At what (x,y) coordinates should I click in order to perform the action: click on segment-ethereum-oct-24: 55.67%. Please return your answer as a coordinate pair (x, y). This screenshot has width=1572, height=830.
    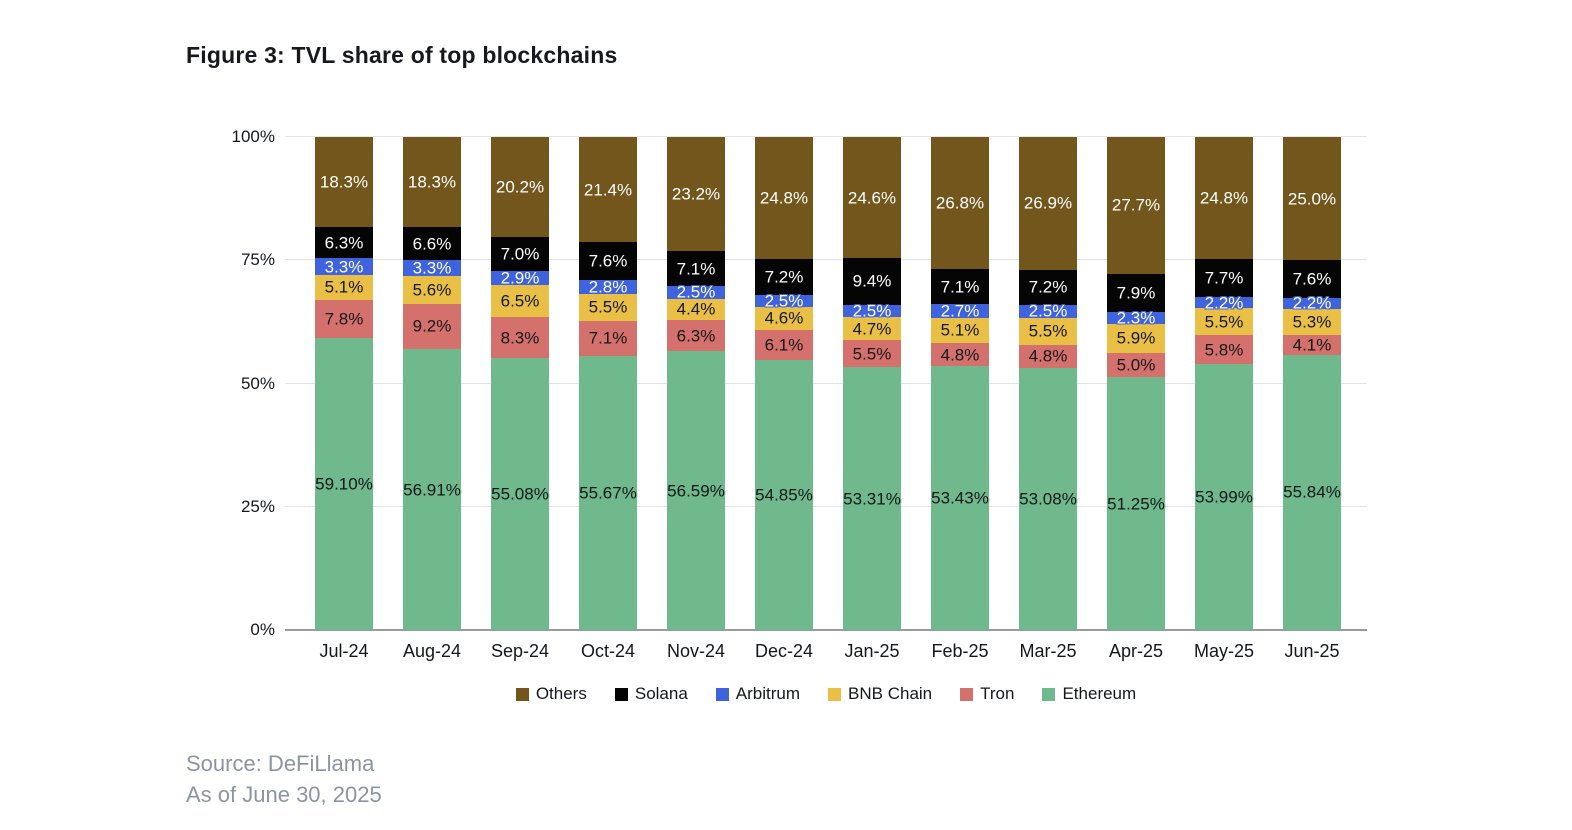
    Looking at the image, I should click on (608, 492).